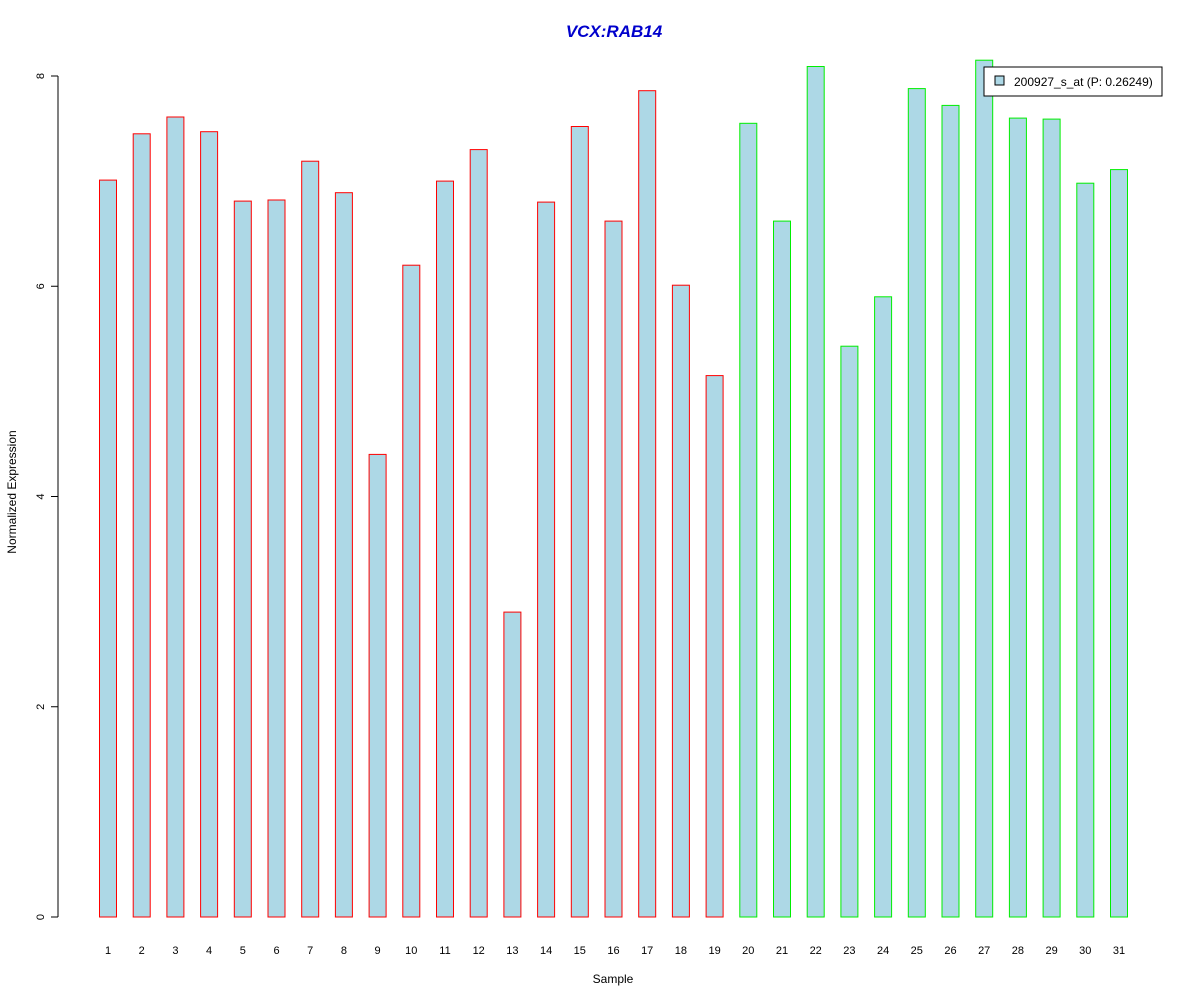  I want to click on x-axis-tick-label: 2, so click(142, 951).